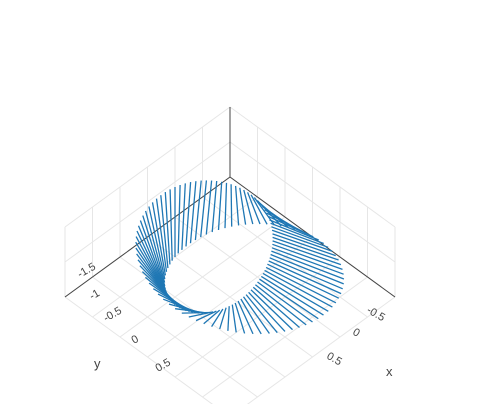 This screenshot has width=480, height=404. I want to click on y-tick--1: -1, so click(95, 294).